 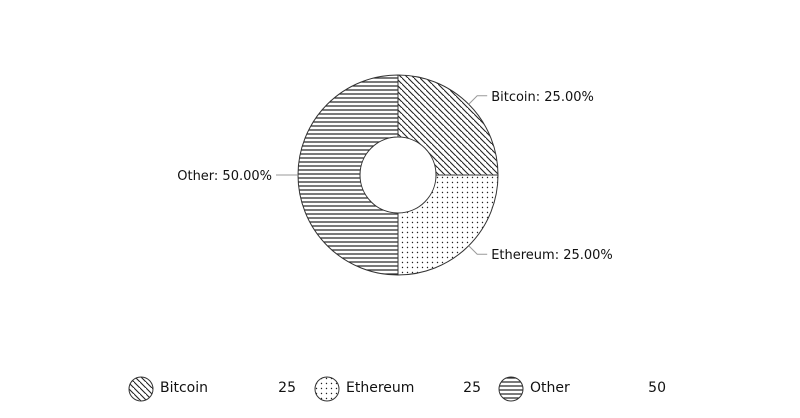 I want to click on leader-lines, so click(x=382, y=175).